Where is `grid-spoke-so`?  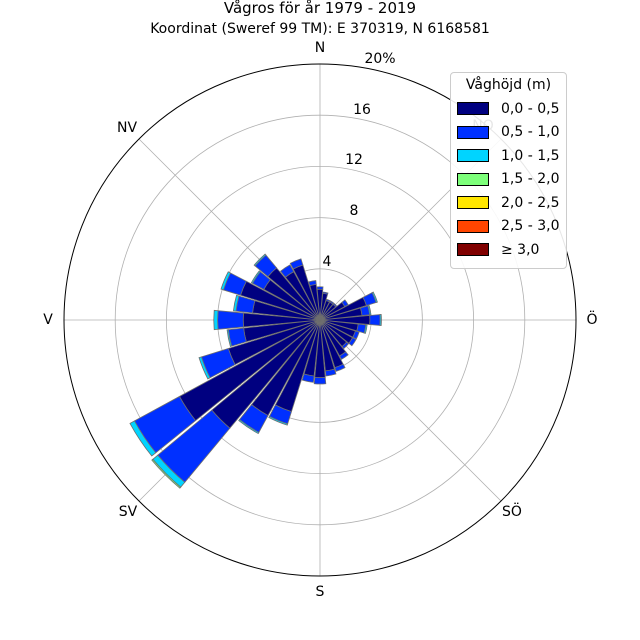 grid-spoke-so is located at coordinates (410, 410).